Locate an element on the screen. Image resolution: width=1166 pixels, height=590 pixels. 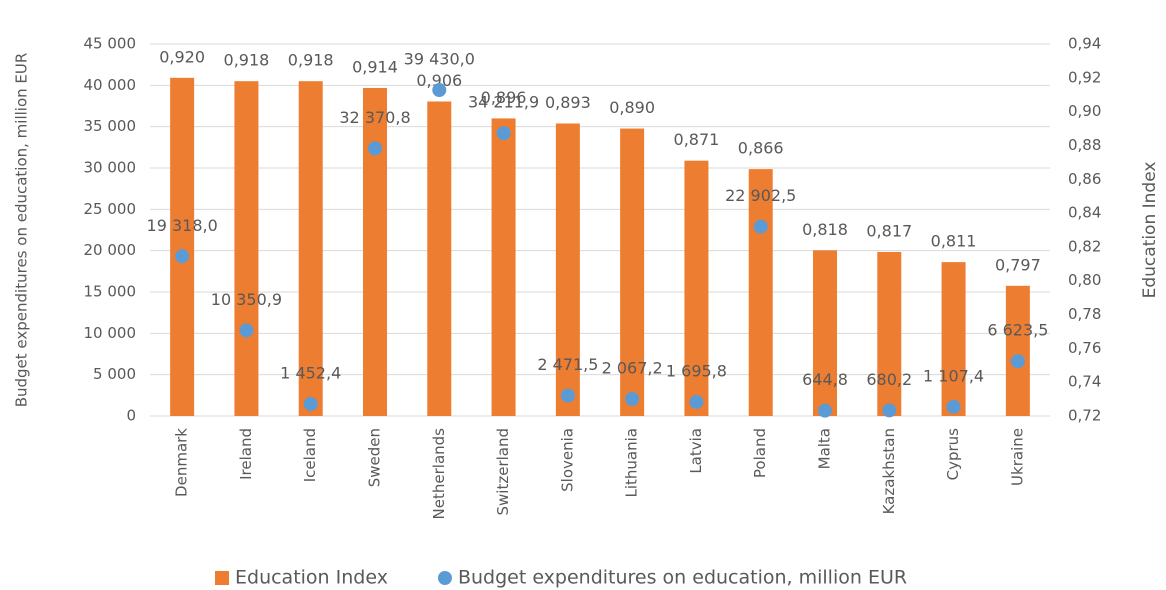
x-tick-label: Lithuania is located at coordinates (632, 462).